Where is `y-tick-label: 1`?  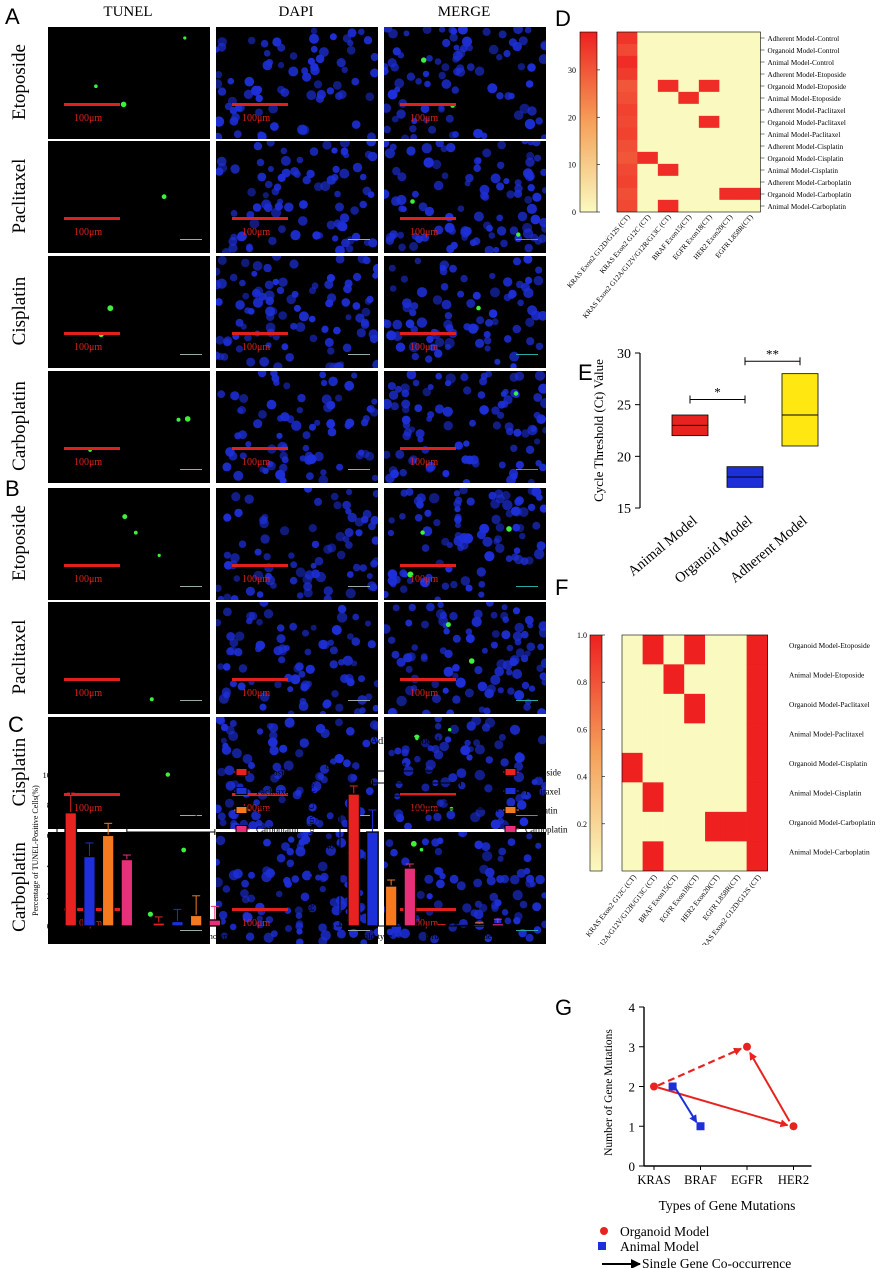
y-tick-label: 1 is located at coordinates (632, 1126).